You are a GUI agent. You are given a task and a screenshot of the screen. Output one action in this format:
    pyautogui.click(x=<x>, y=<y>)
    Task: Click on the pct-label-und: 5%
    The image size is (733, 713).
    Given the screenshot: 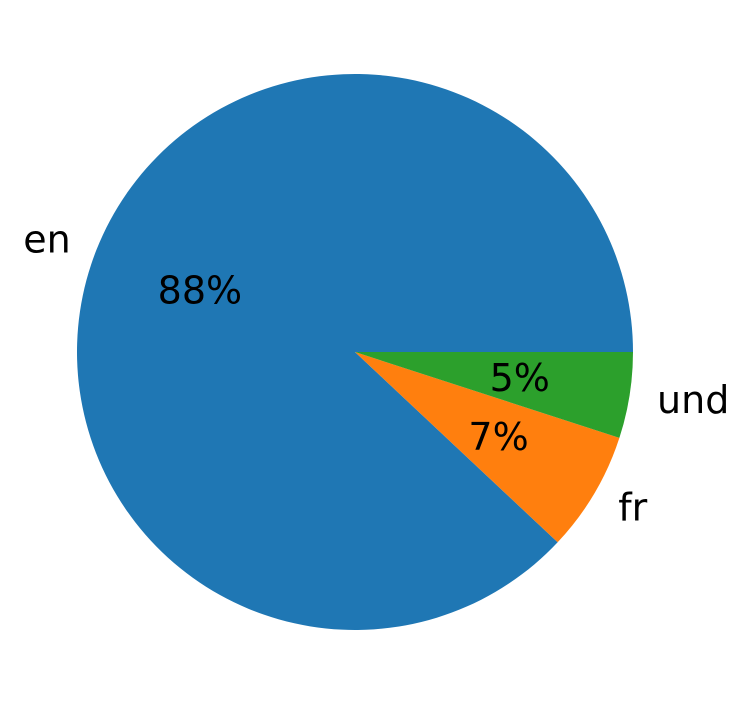 What is the action you would take?
    pyautogui.click(x=520, y=378)
    